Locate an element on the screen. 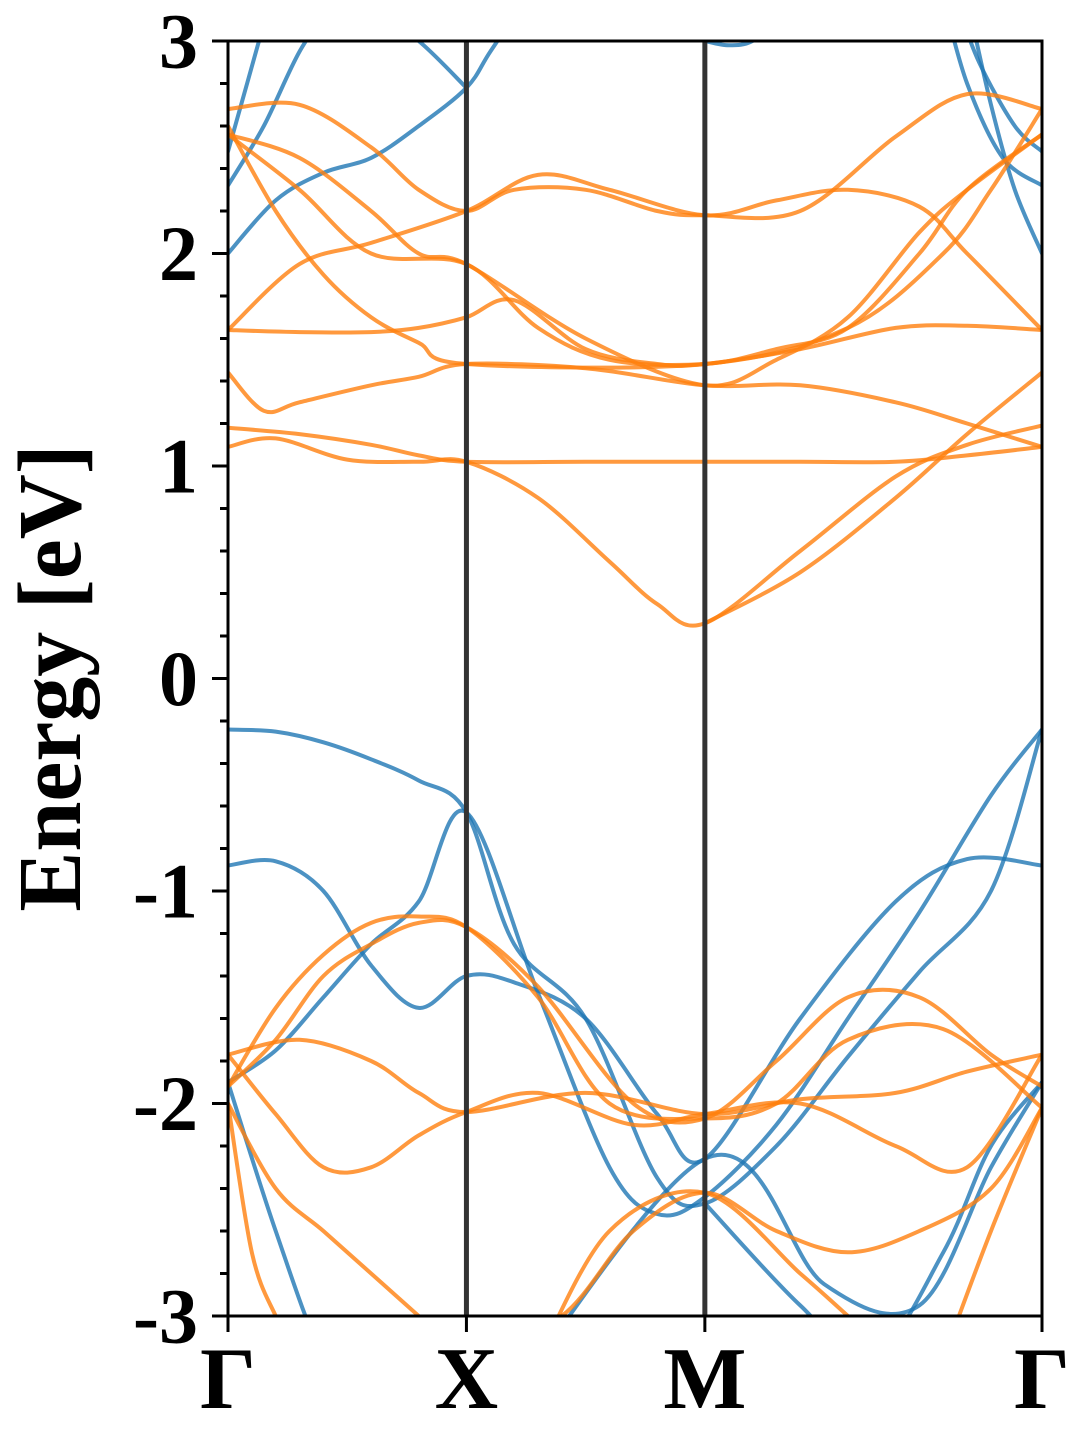  y-tick-label: 1 is located at coordinates (178, 466).